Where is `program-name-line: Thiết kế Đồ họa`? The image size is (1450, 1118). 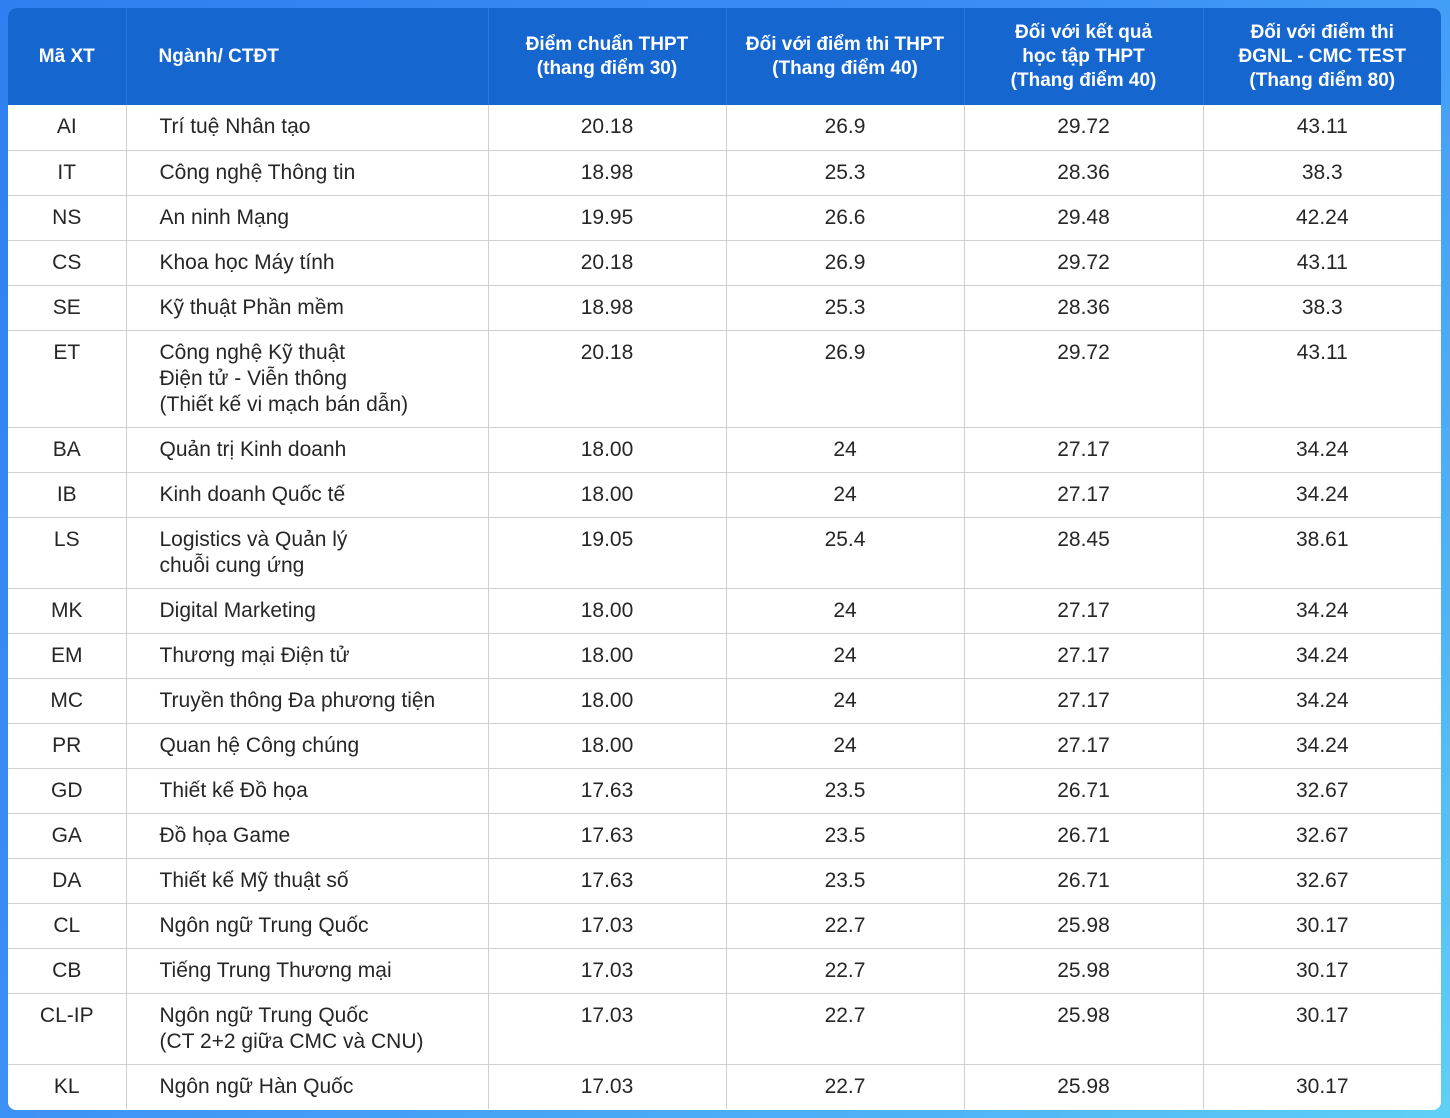 program-name-line: Thiết kế Đồ họa is located at coordinates (233, 790).